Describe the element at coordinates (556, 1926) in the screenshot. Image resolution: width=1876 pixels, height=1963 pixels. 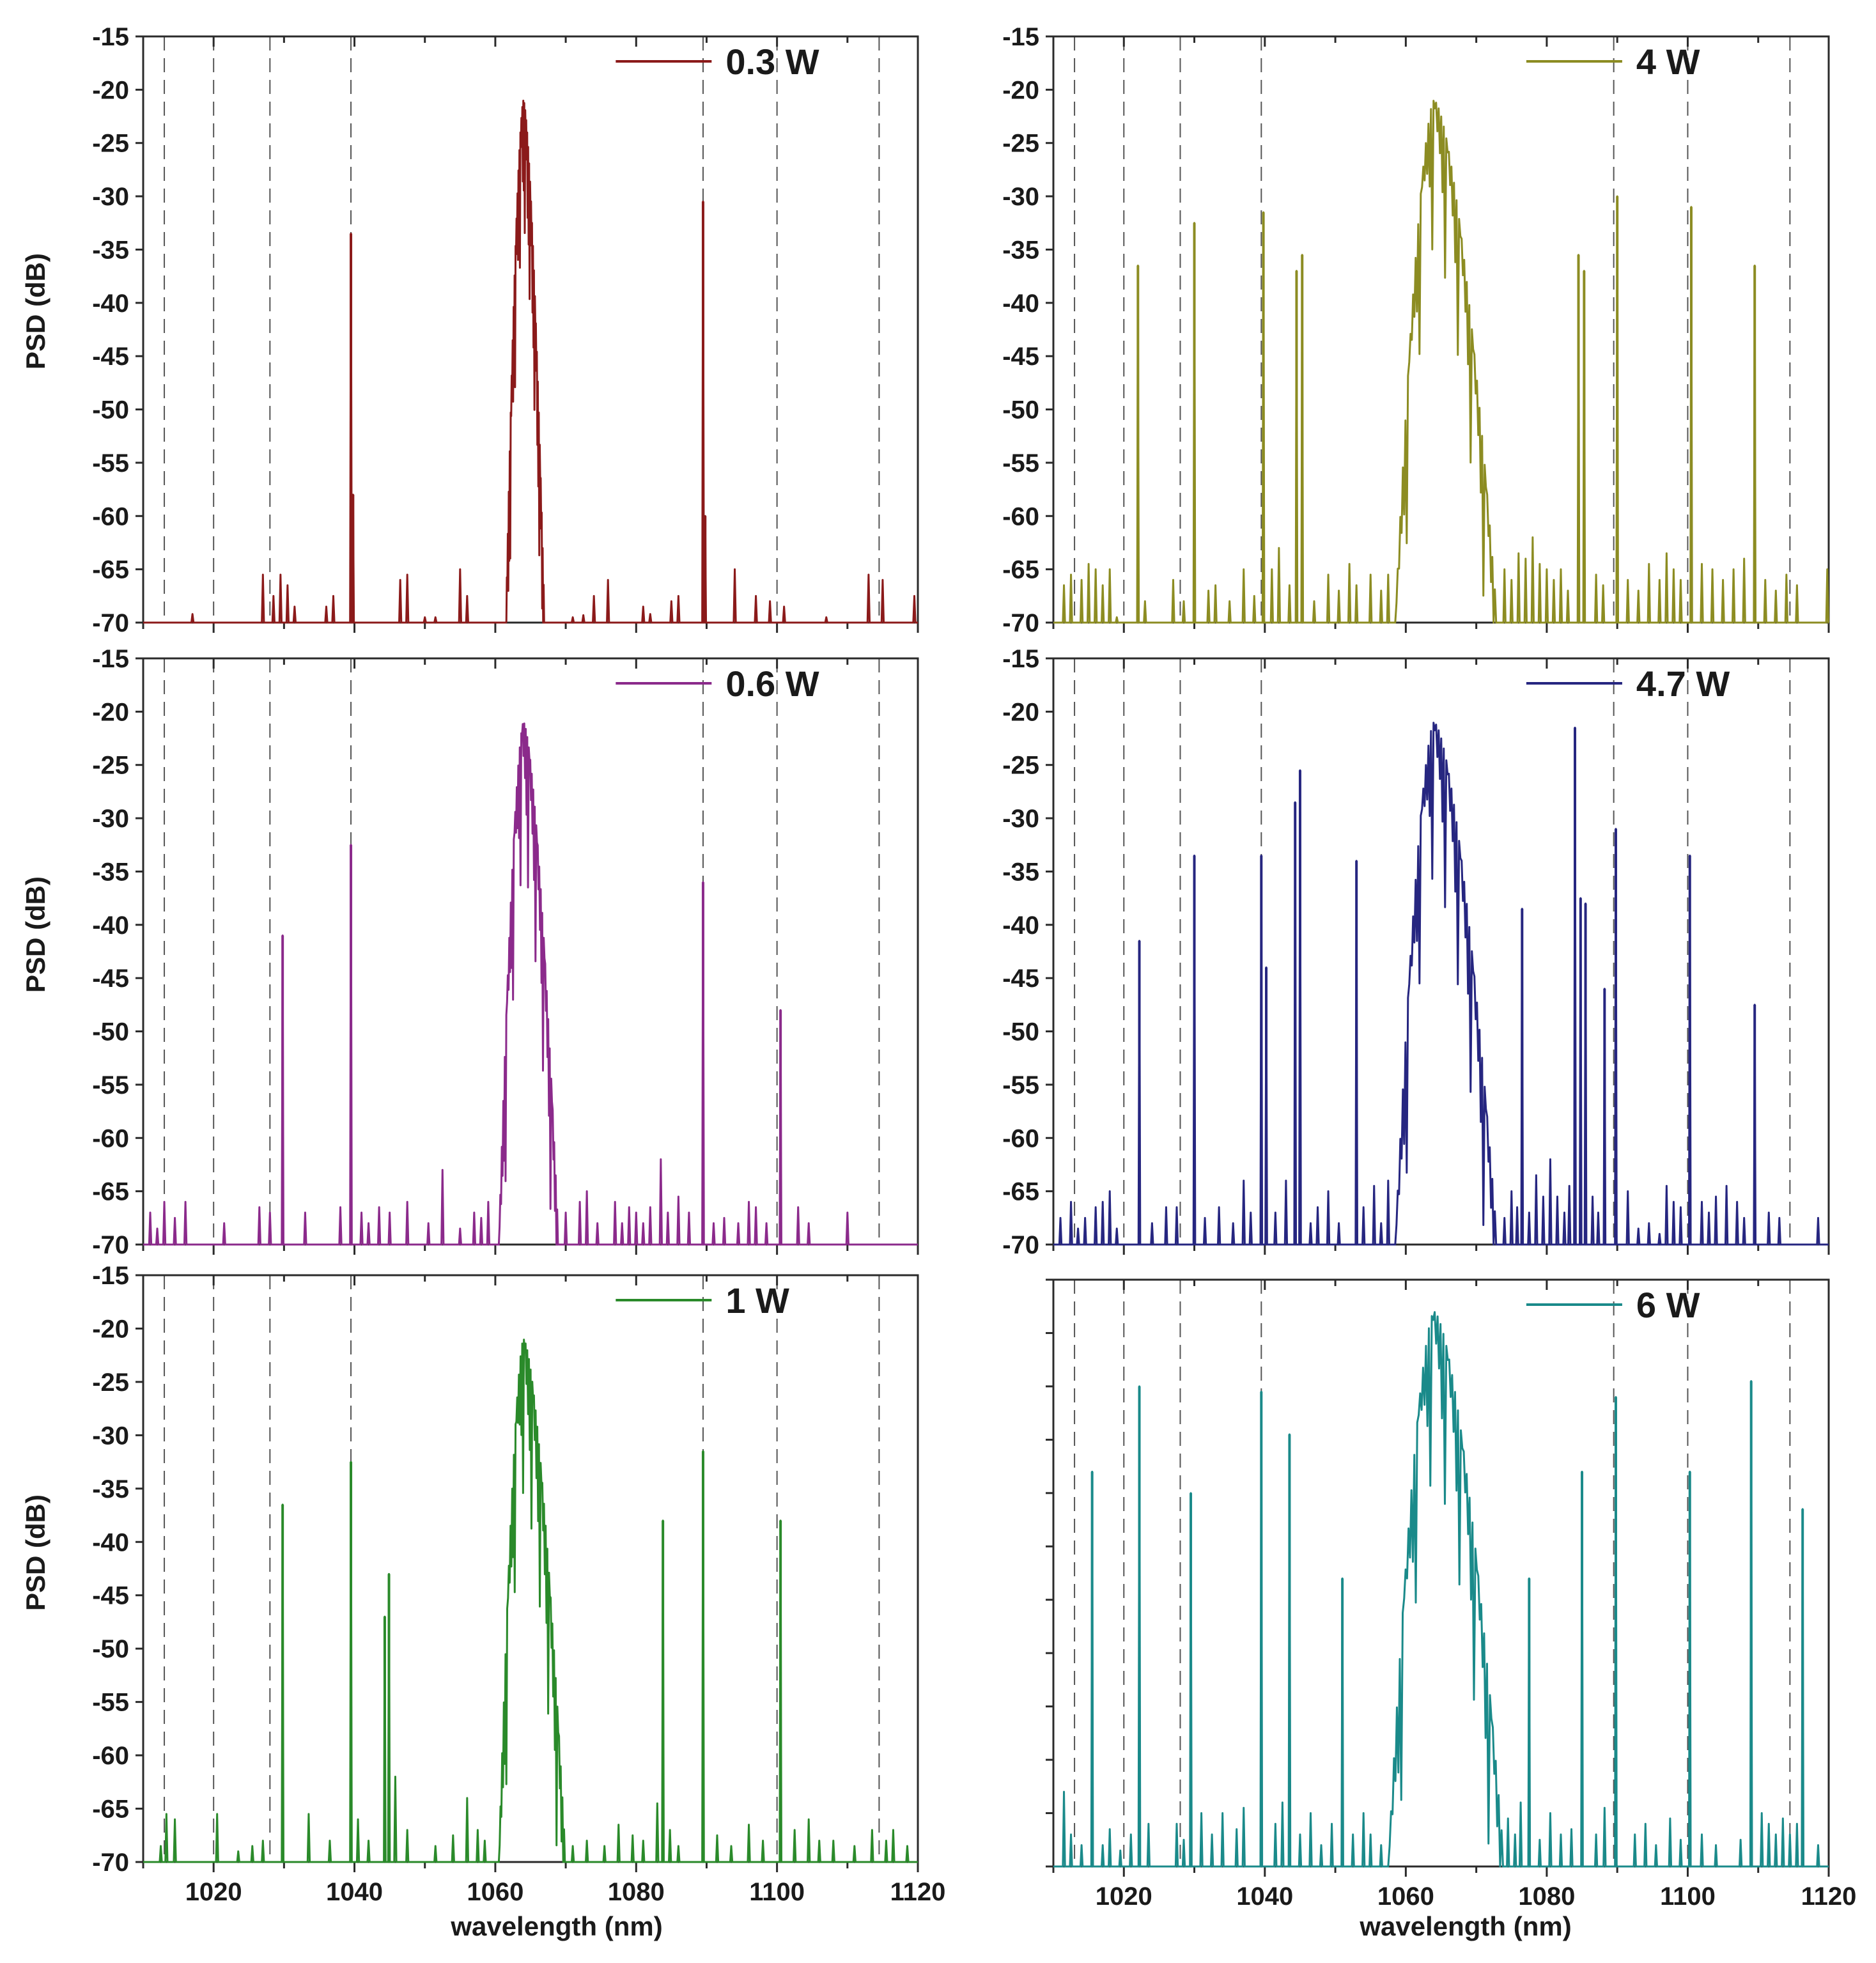
I see `x-axis-title-left: wavelength (nm)` at that location.